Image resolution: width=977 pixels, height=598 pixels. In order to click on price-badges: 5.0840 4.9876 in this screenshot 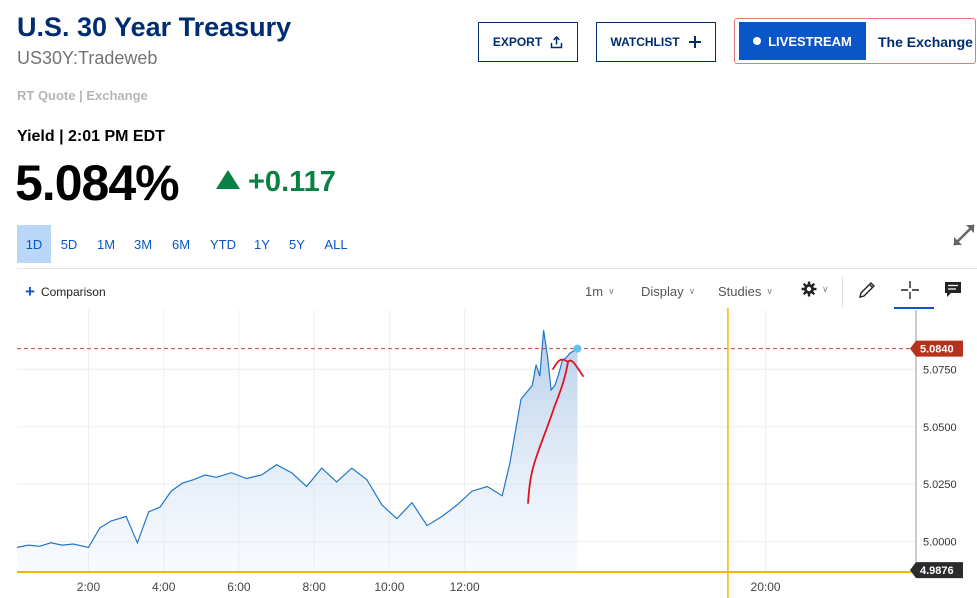, I will do `click(936, 459)`.